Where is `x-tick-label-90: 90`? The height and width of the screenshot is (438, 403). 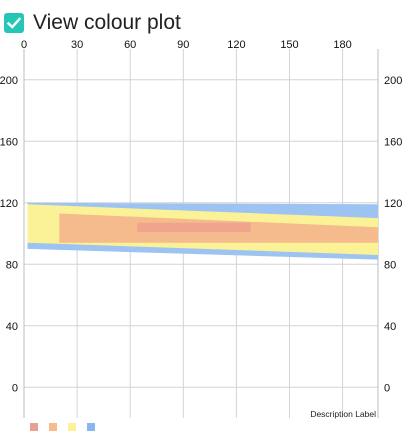
x-tick-label-90: 90 is located at coordinates (183, 45).